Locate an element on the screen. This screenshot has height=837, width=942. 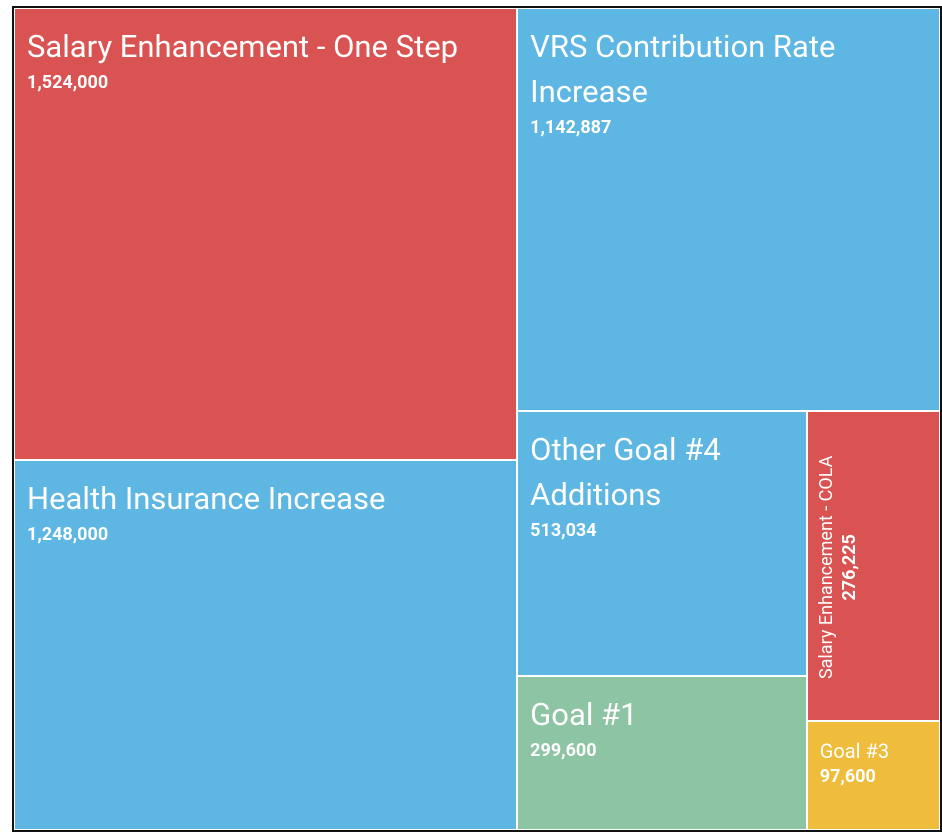
cell-value: 1,524,000 is located at coordinates (68, 82).